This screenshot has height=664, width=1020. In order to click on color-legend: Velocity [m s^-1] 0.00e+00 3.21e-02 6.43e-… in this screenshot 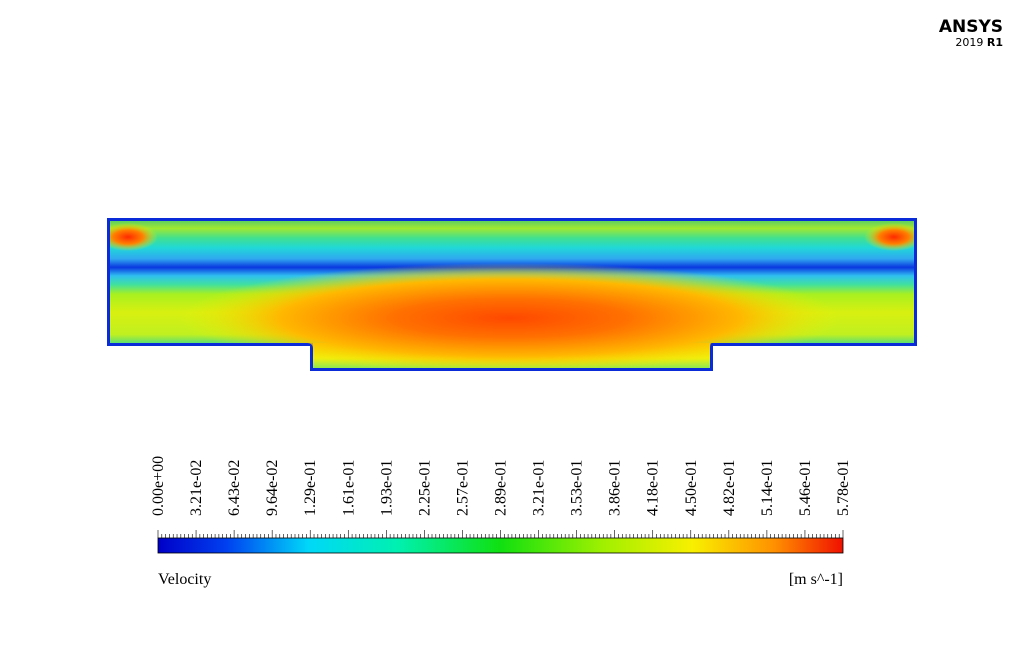, I will do `click(501, 522)`.